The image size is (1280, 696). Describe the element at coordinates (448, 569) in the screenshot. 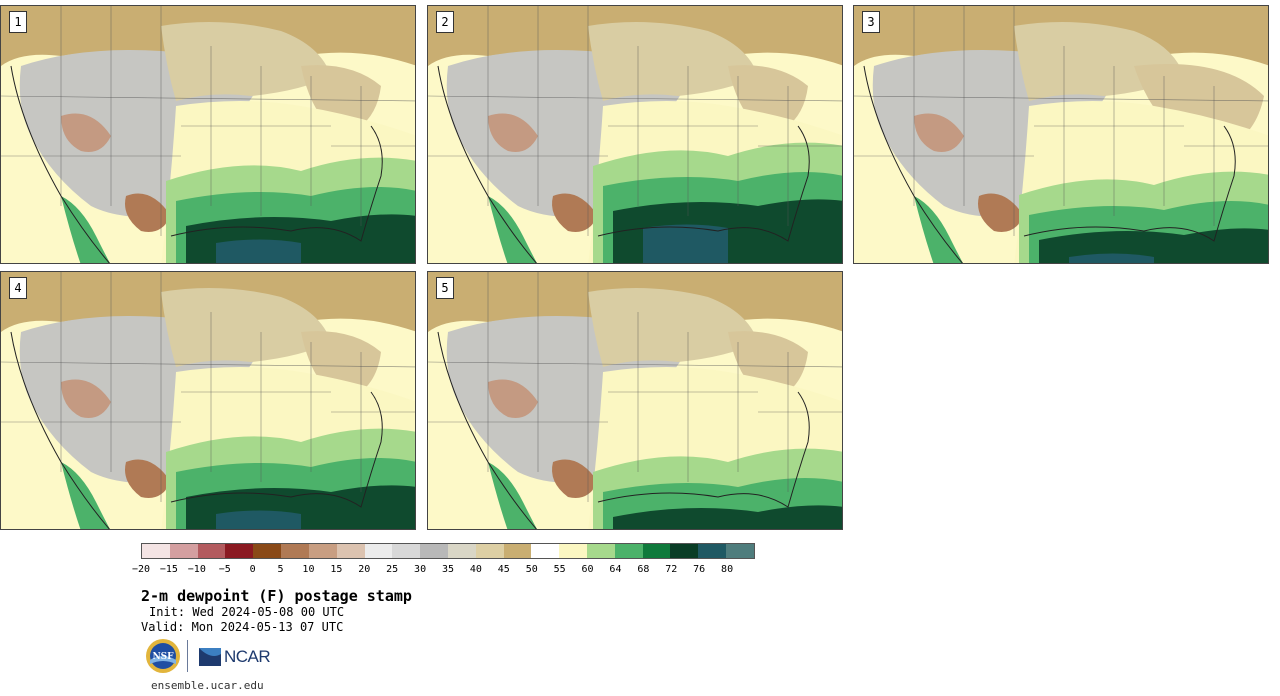

I see `colorbar-tick-label: 35` at that location.